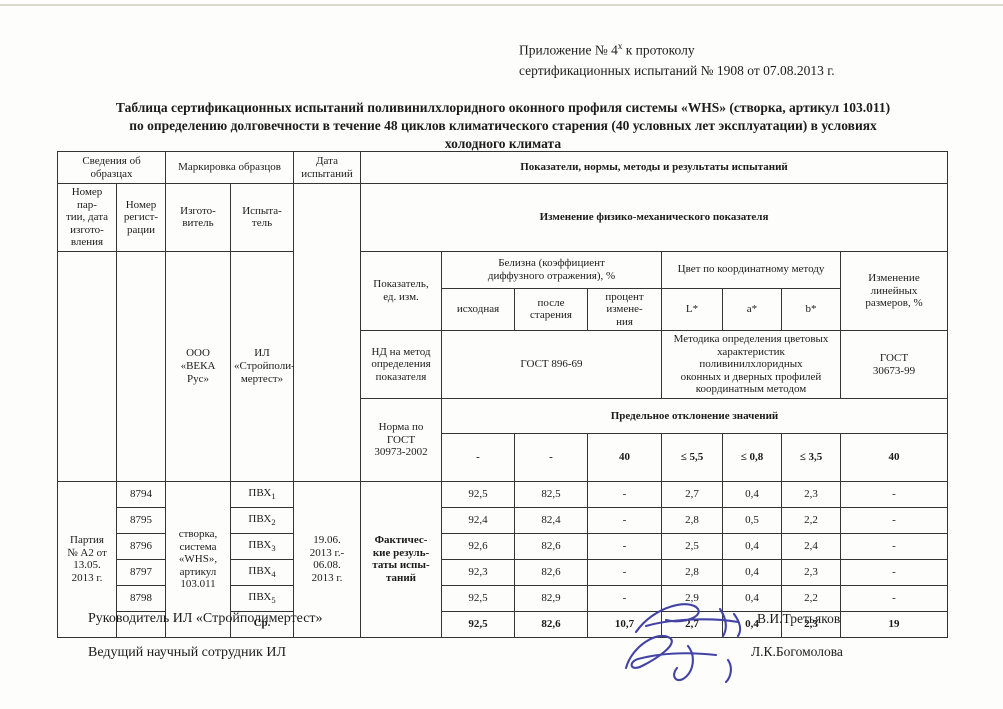  What do you see at coordinates (683, 643) in the screenshot?
I see `handwritten-signatures` at bounding box center [683, 643].